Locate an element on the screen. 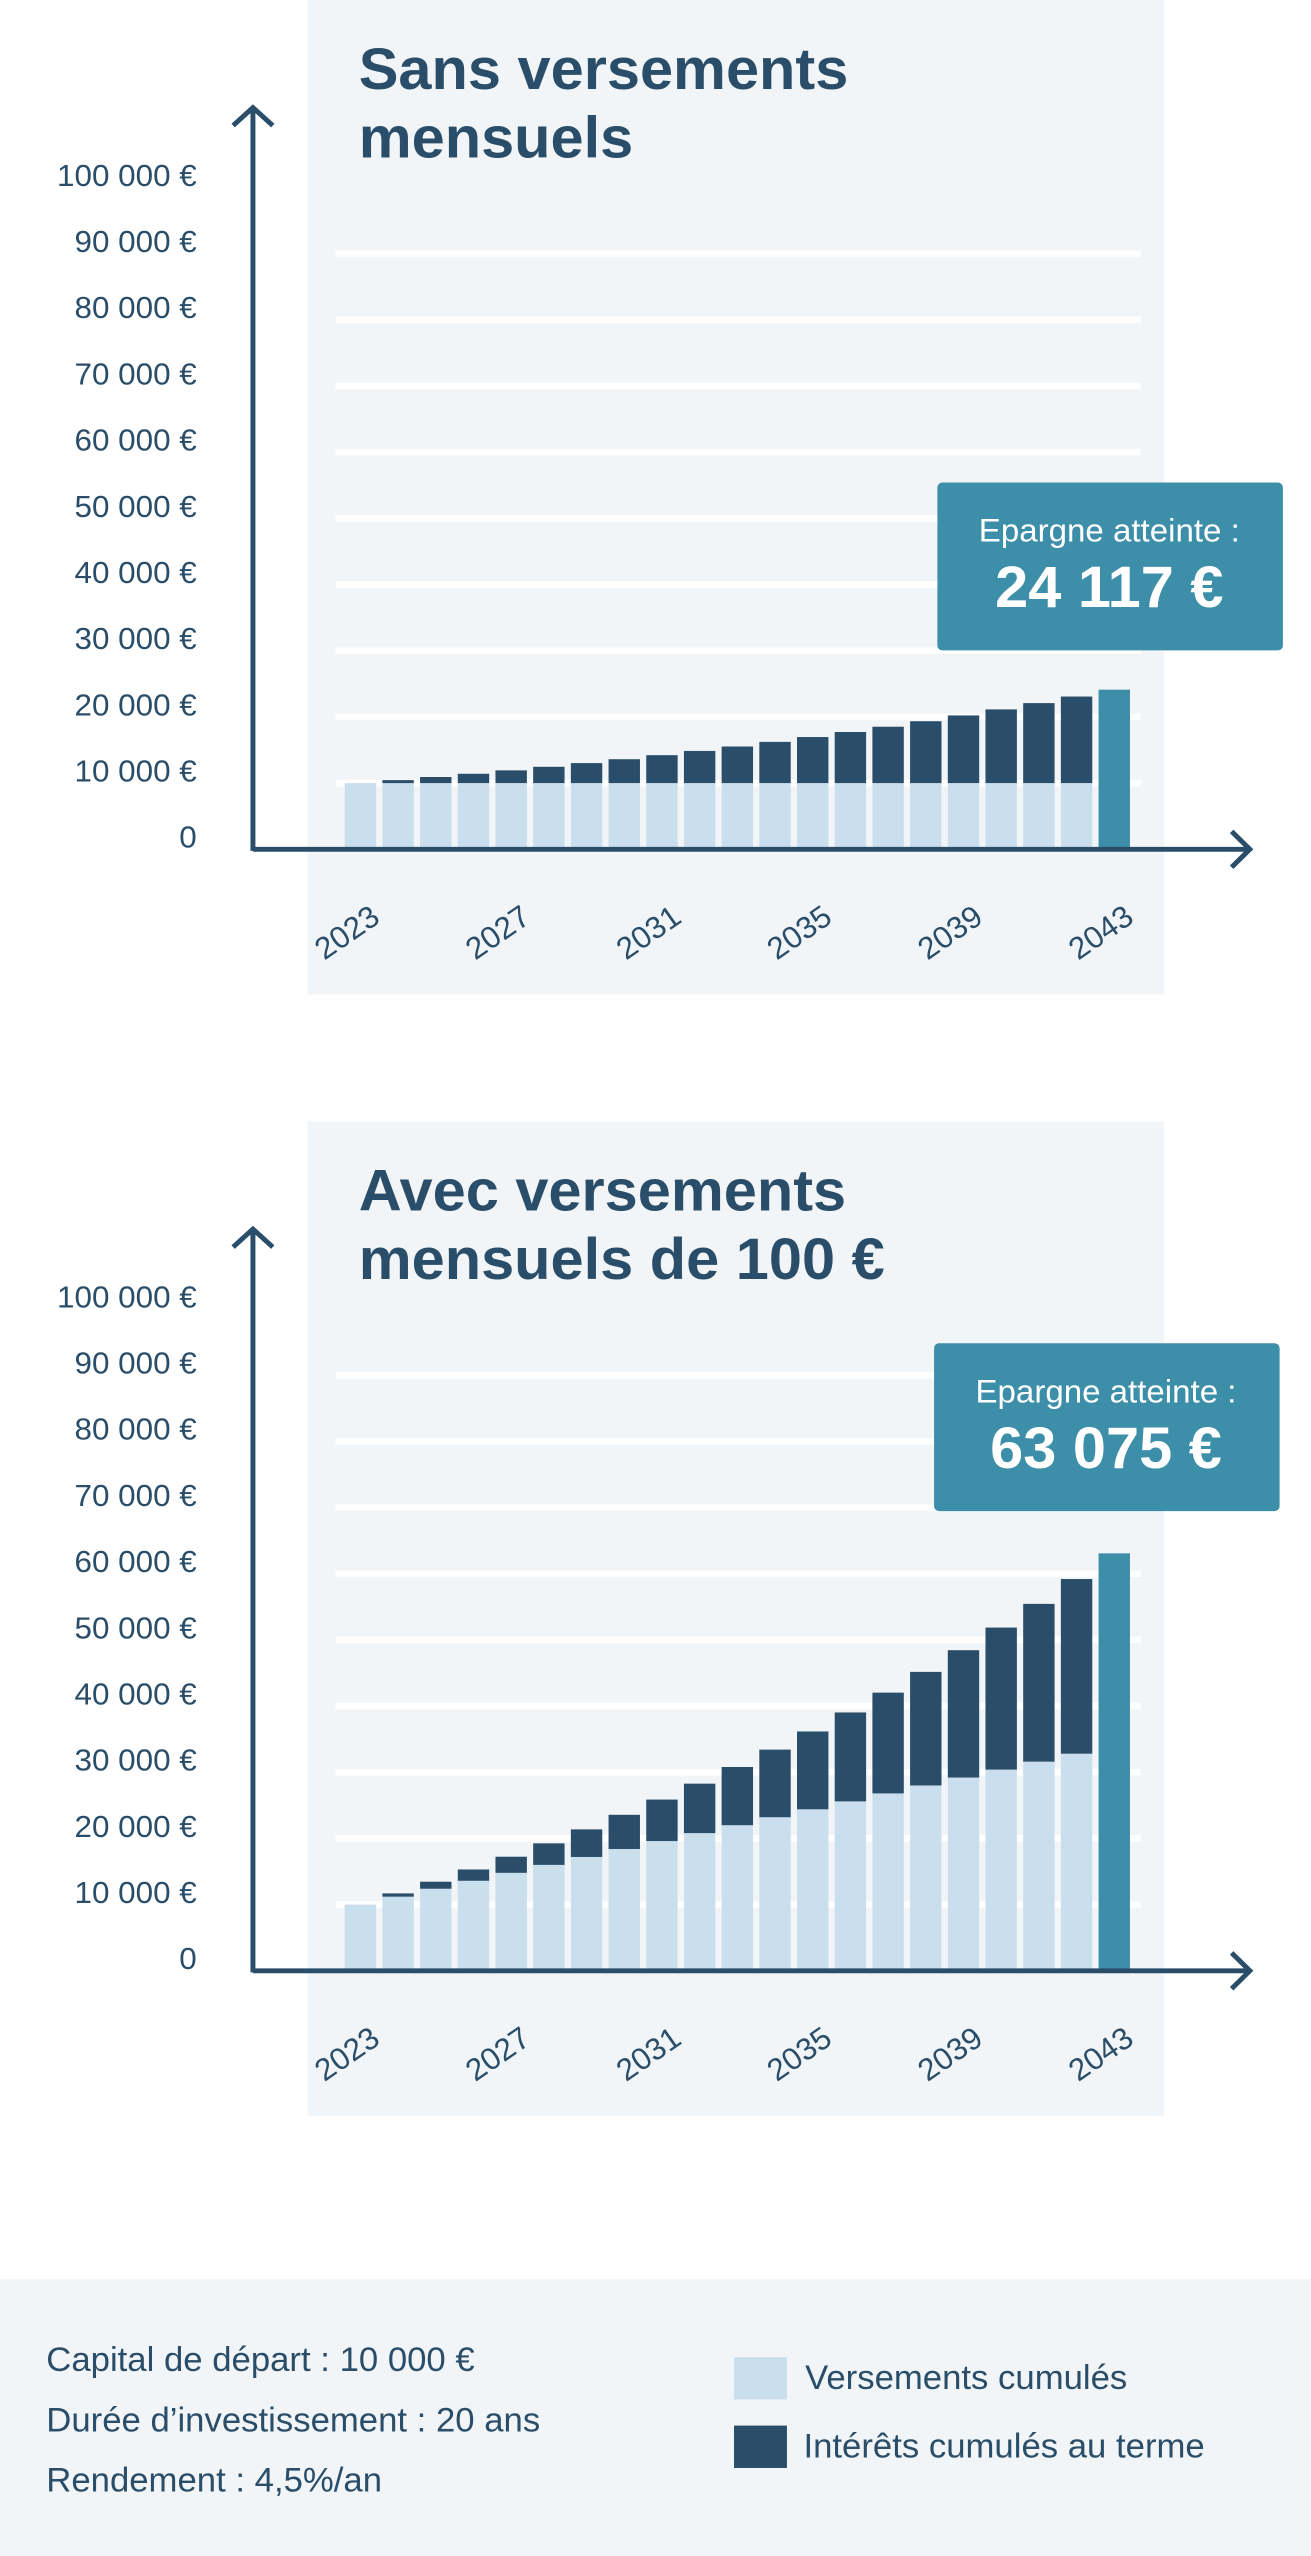  annotation-value: 24 117 € is located at coordinates (1109, 587).